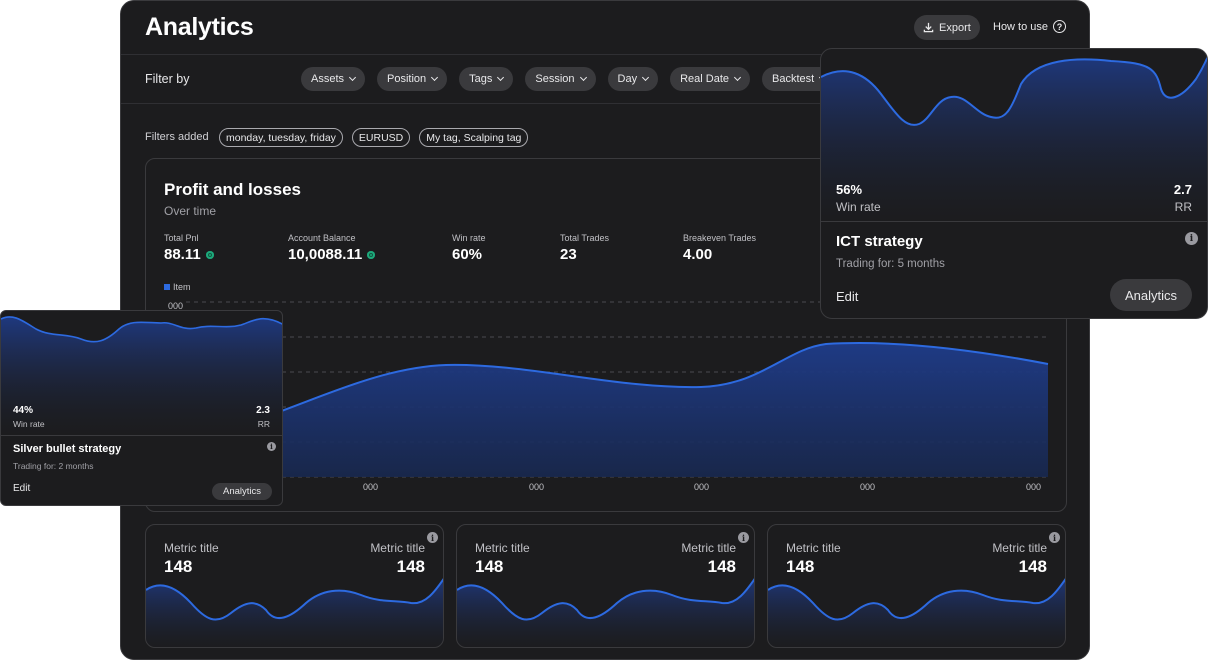 The image size is (1208, 660). I want to click on chip-label: Real Date, so click(705, 79).